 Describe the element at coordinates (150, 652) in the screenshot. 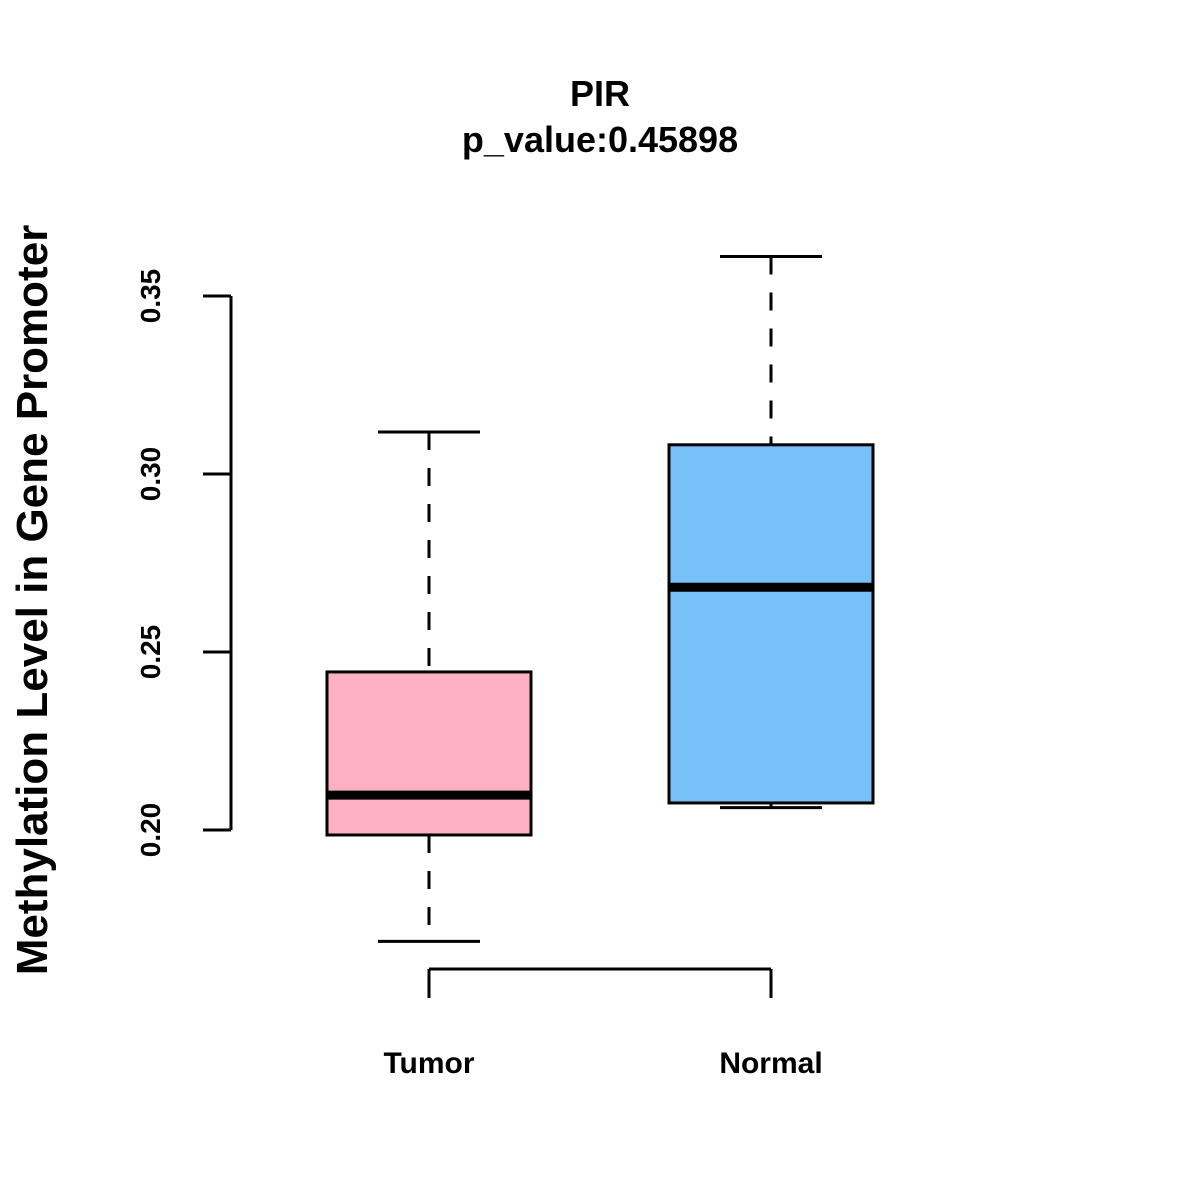

I see `y-tick-label: 0.25` at that location.